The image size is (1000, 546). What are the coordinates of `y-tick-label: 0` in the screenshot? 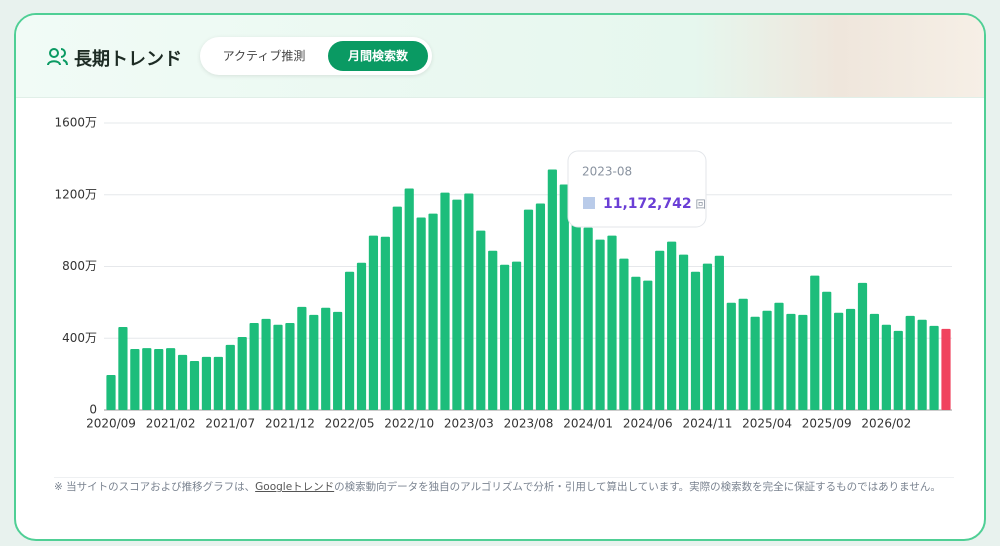 It's located at (93, 410).